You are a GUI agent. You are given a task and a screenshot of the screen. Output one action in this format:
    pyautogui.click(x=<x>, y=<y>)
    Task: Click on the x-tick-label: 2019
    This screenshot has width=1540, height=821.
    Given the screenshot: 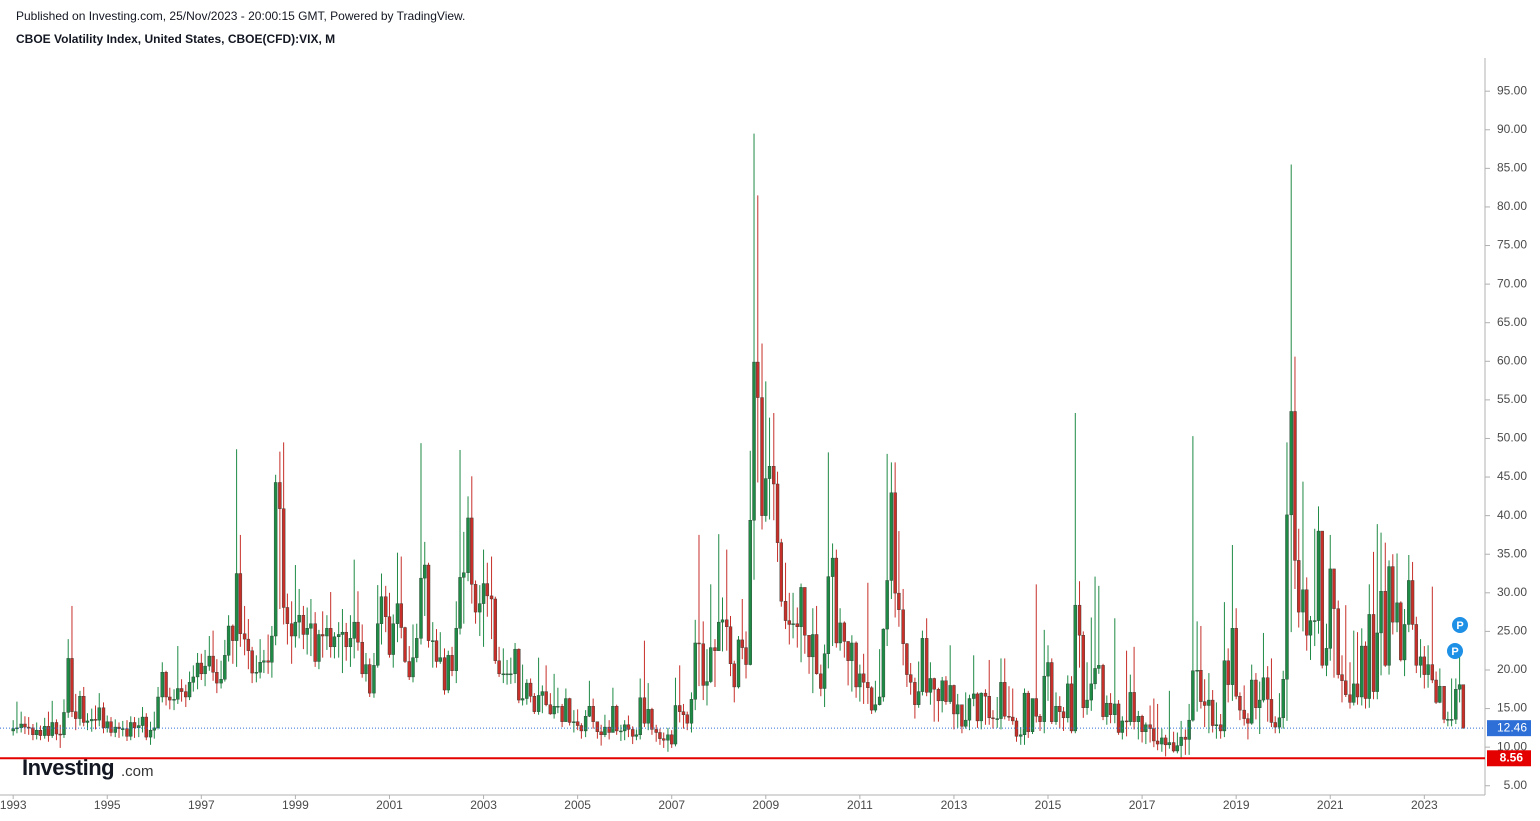 What is the action you would take?
    pyautogui.click(x=1236, y=805)
    